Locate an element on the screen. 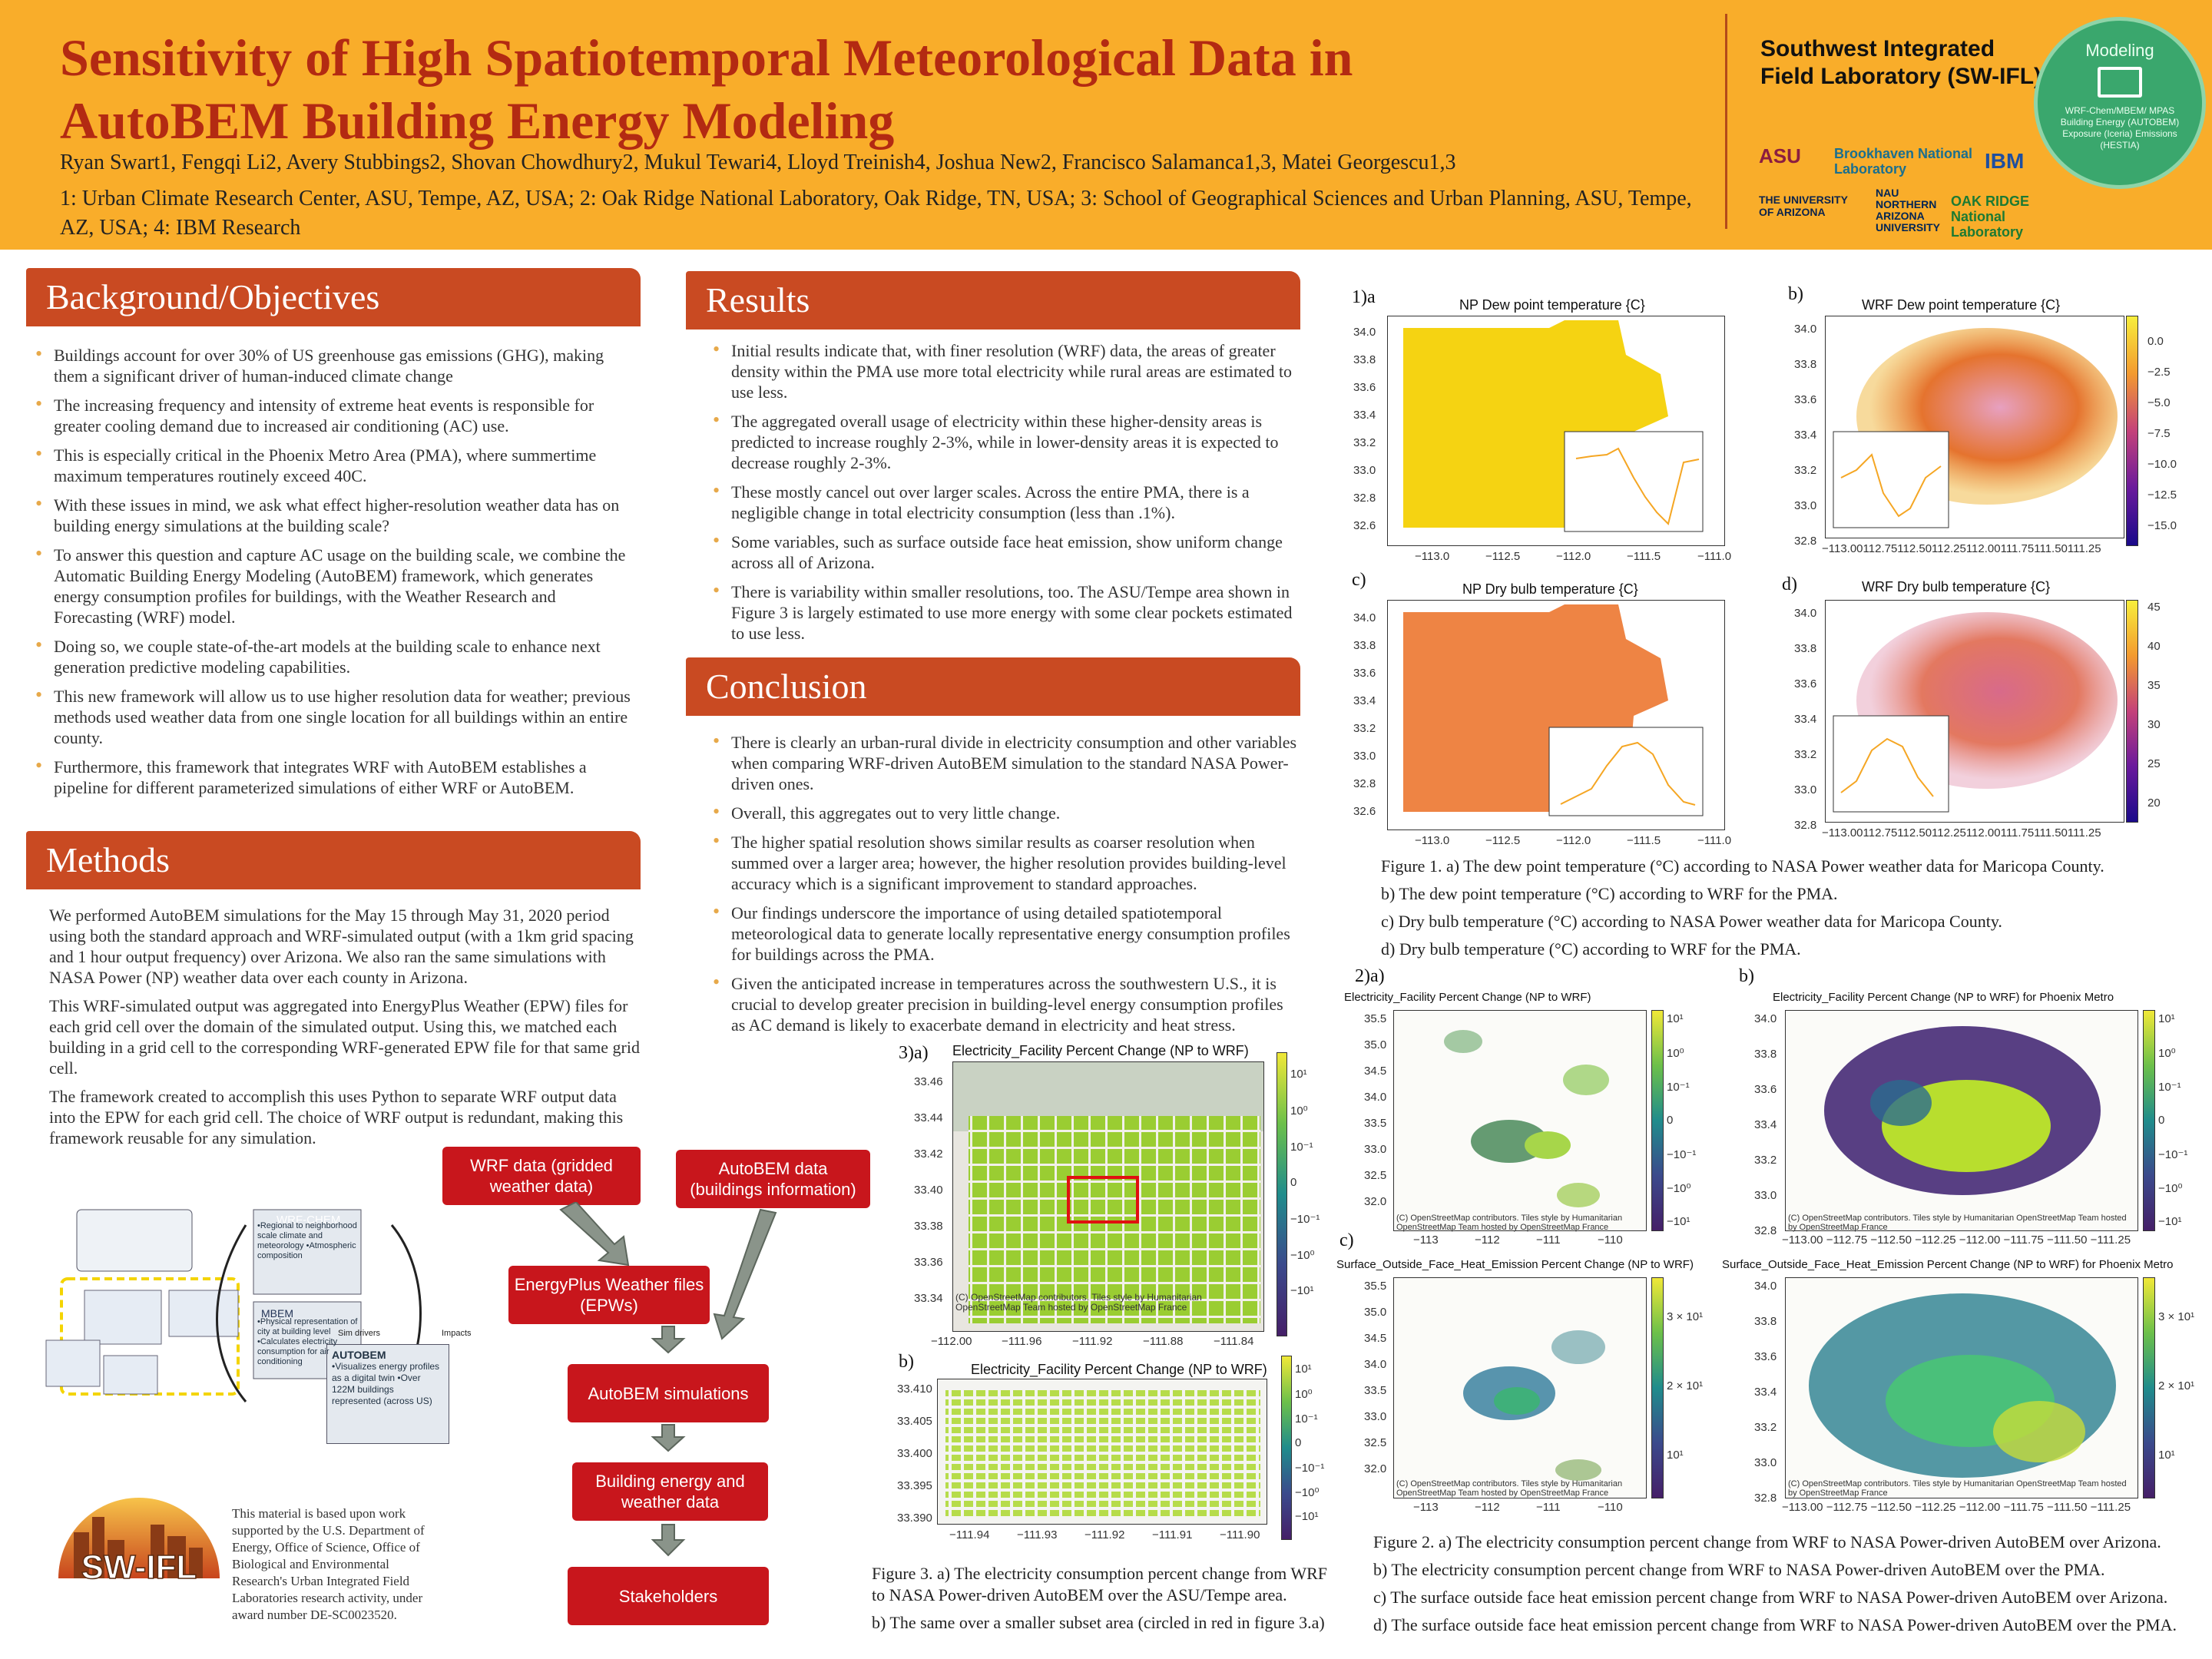 This screenshot has width=2212, height=1659. flow-box-epw: EnergyPlus Weather files (EPWs) is located at coordinates (609, 1295).